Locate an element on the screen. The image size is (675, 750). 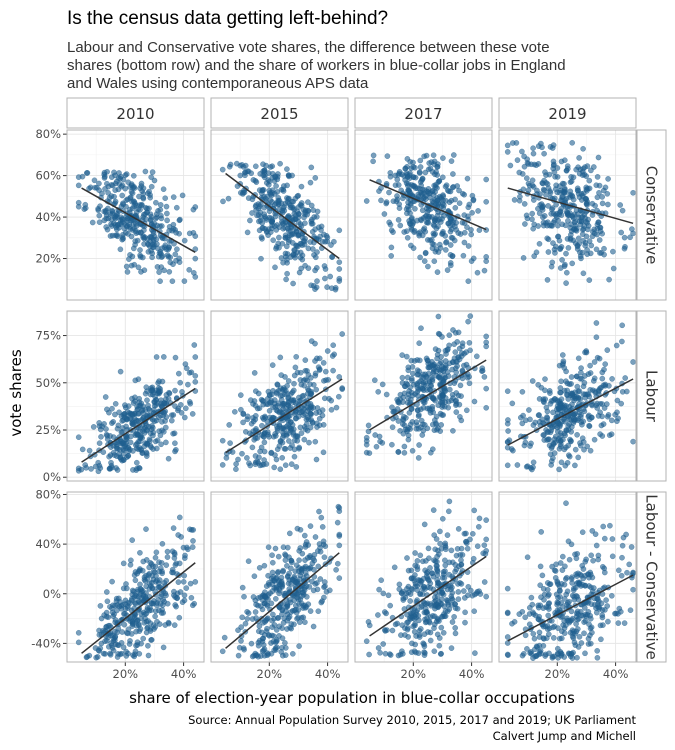
x-tick-label: 40% is located at coordinates (616, 674).